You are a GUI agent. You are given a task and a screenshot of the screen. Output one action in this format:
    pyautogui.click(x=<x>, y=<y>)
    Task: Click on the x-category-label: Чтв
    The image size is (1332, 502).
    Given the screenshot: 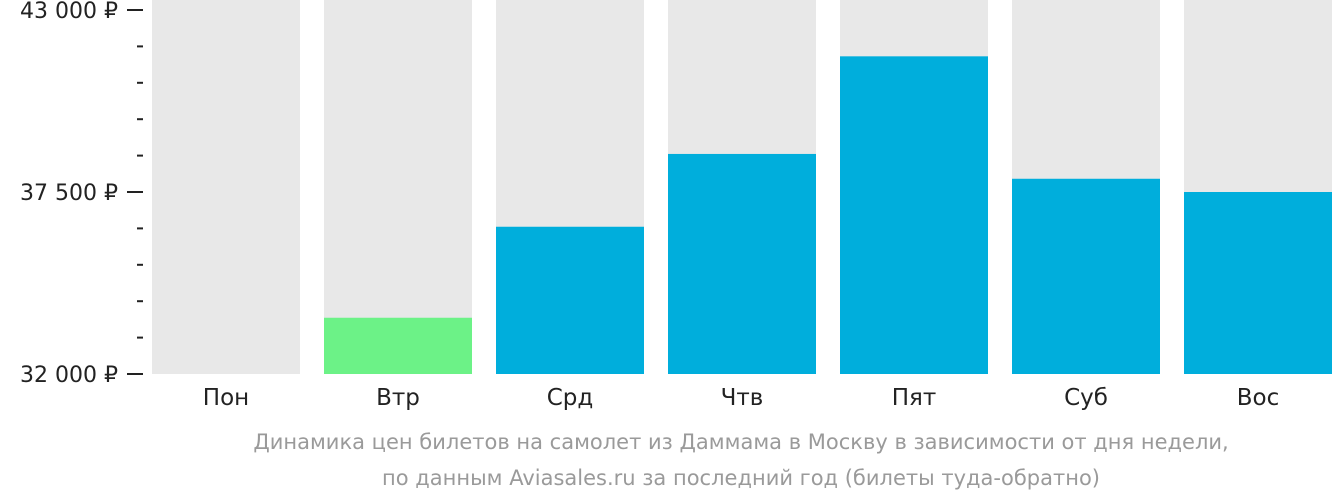 What is the action you would take?
    pyautogui.click(x=742, y=398)
    